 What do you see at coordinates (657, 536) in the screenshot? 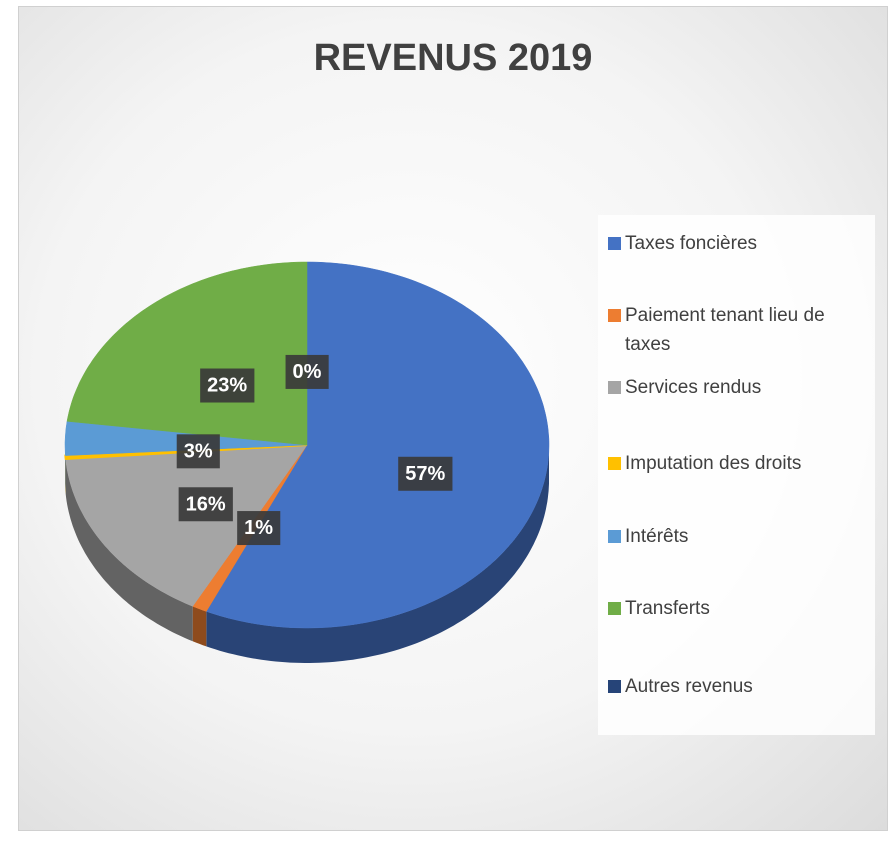
I see `legend-label: Intérêts` at bounding box center [657, 536].